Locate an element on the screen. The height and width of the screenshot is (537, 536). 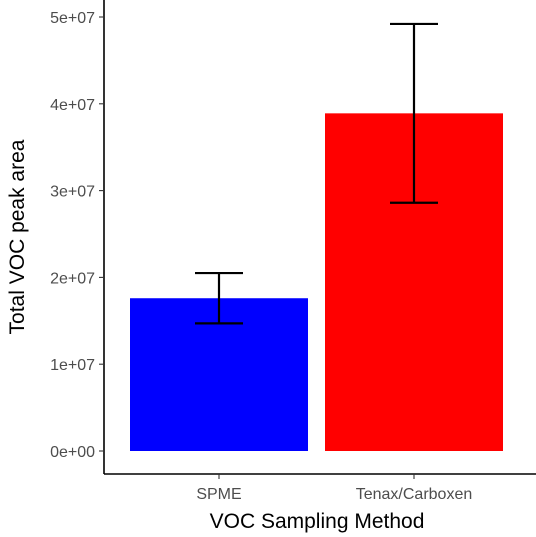
y-axis-title: Total VOC peak area is located at coordinates (17, 236).